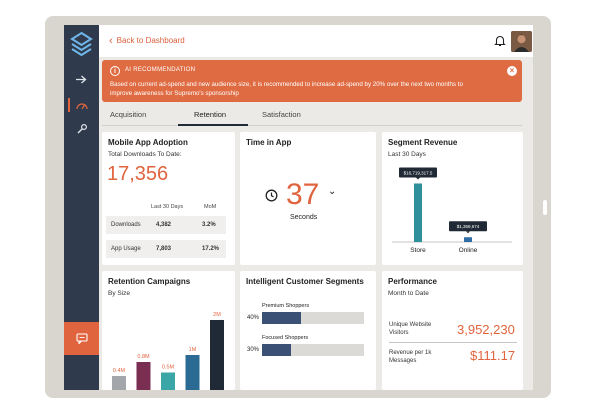  Describe the element at coordinates (149, 281) in the screenshot. I see `card-title: Retention Campaigns` at that location.